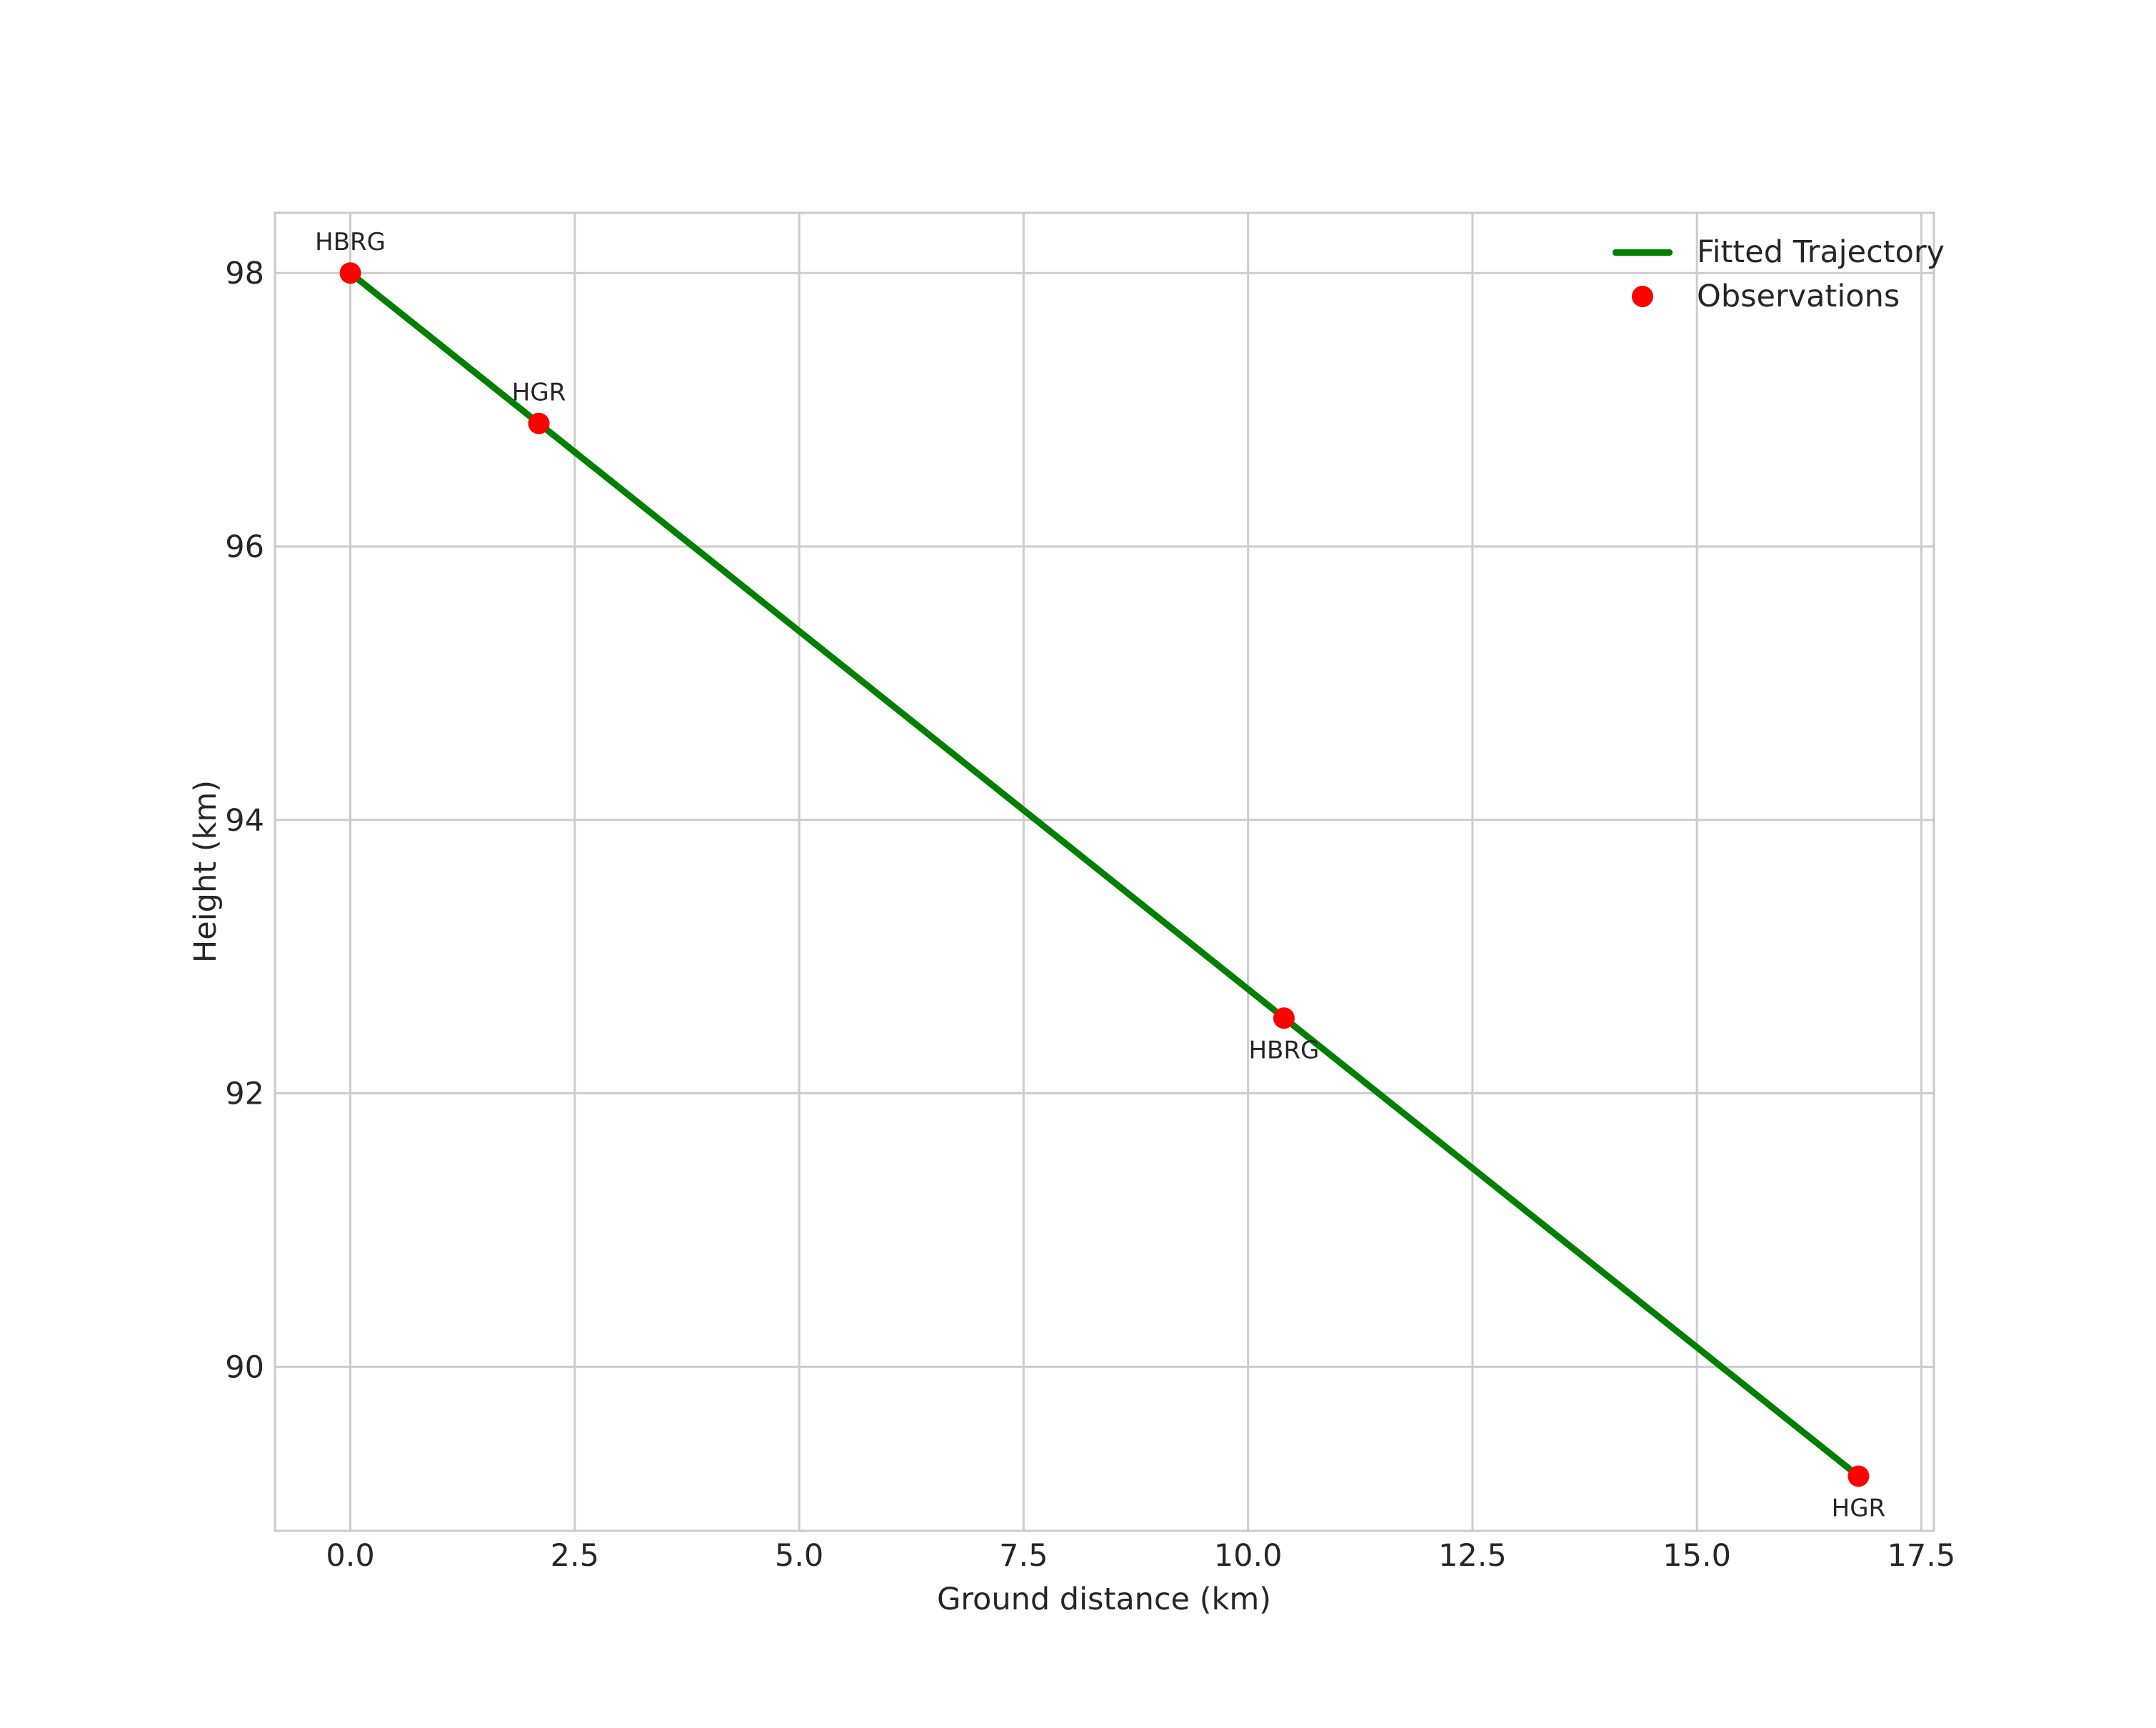 This screenshot has height=1728, width=2156. I want to click on x-axis-label: Ground distance (km), so click(1104, 1599).